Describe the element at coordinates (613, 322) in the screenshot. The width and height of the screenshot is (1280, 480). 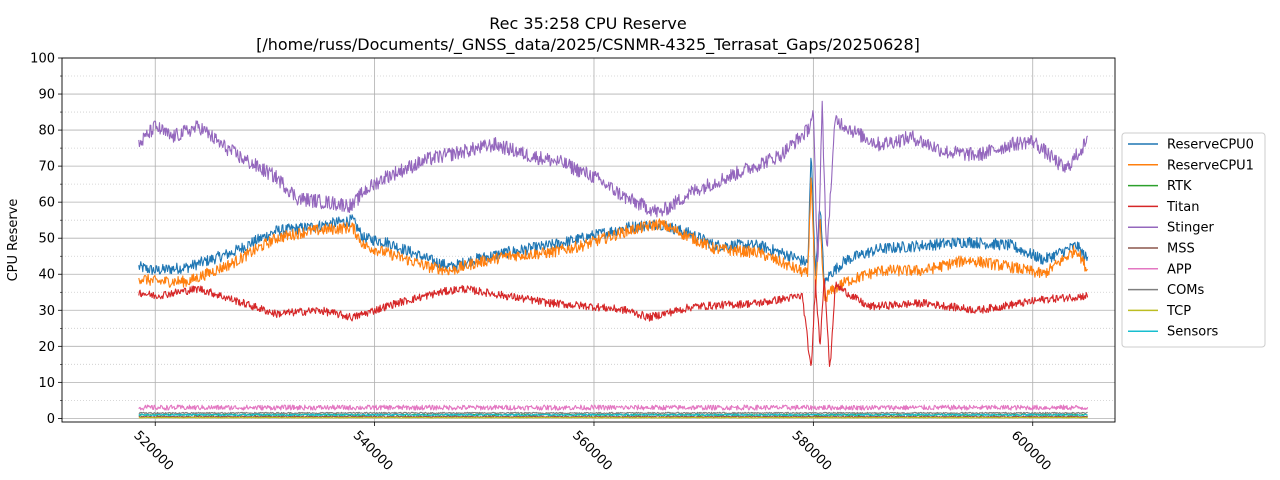
I see `series-line-titan` at that location.